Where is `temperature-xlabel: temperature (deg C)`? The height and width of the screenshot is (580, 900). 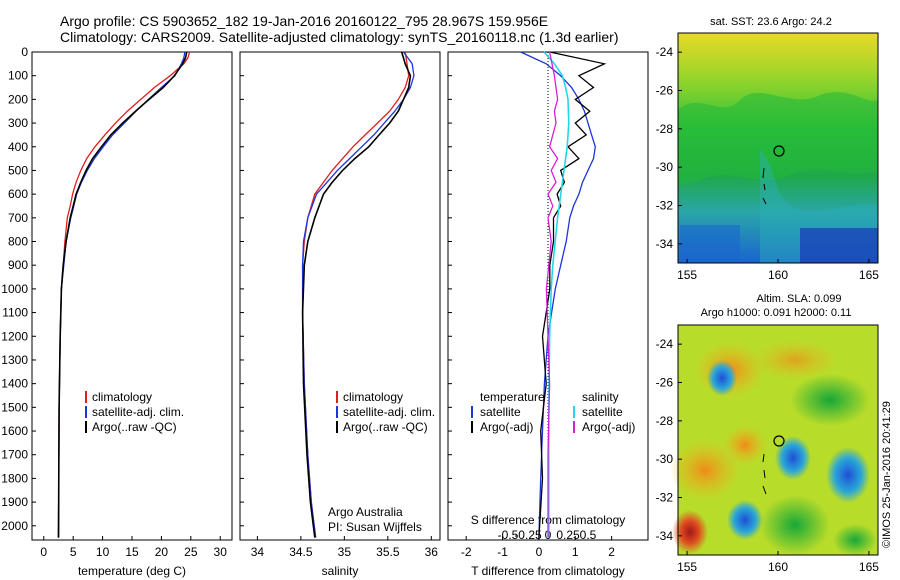 temperature-xlabel: temperature (deg C) is located at coordinates (132, 571).